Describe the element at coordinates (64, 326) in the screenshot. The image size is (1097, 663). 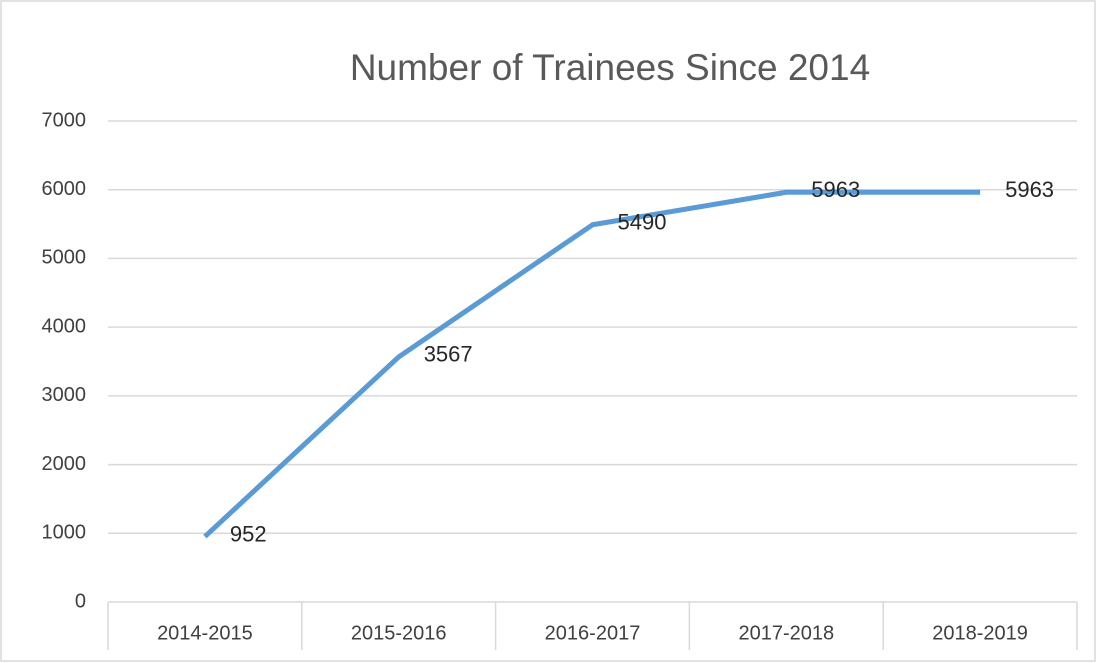
I see `y-tick-label: 4000` at that location.